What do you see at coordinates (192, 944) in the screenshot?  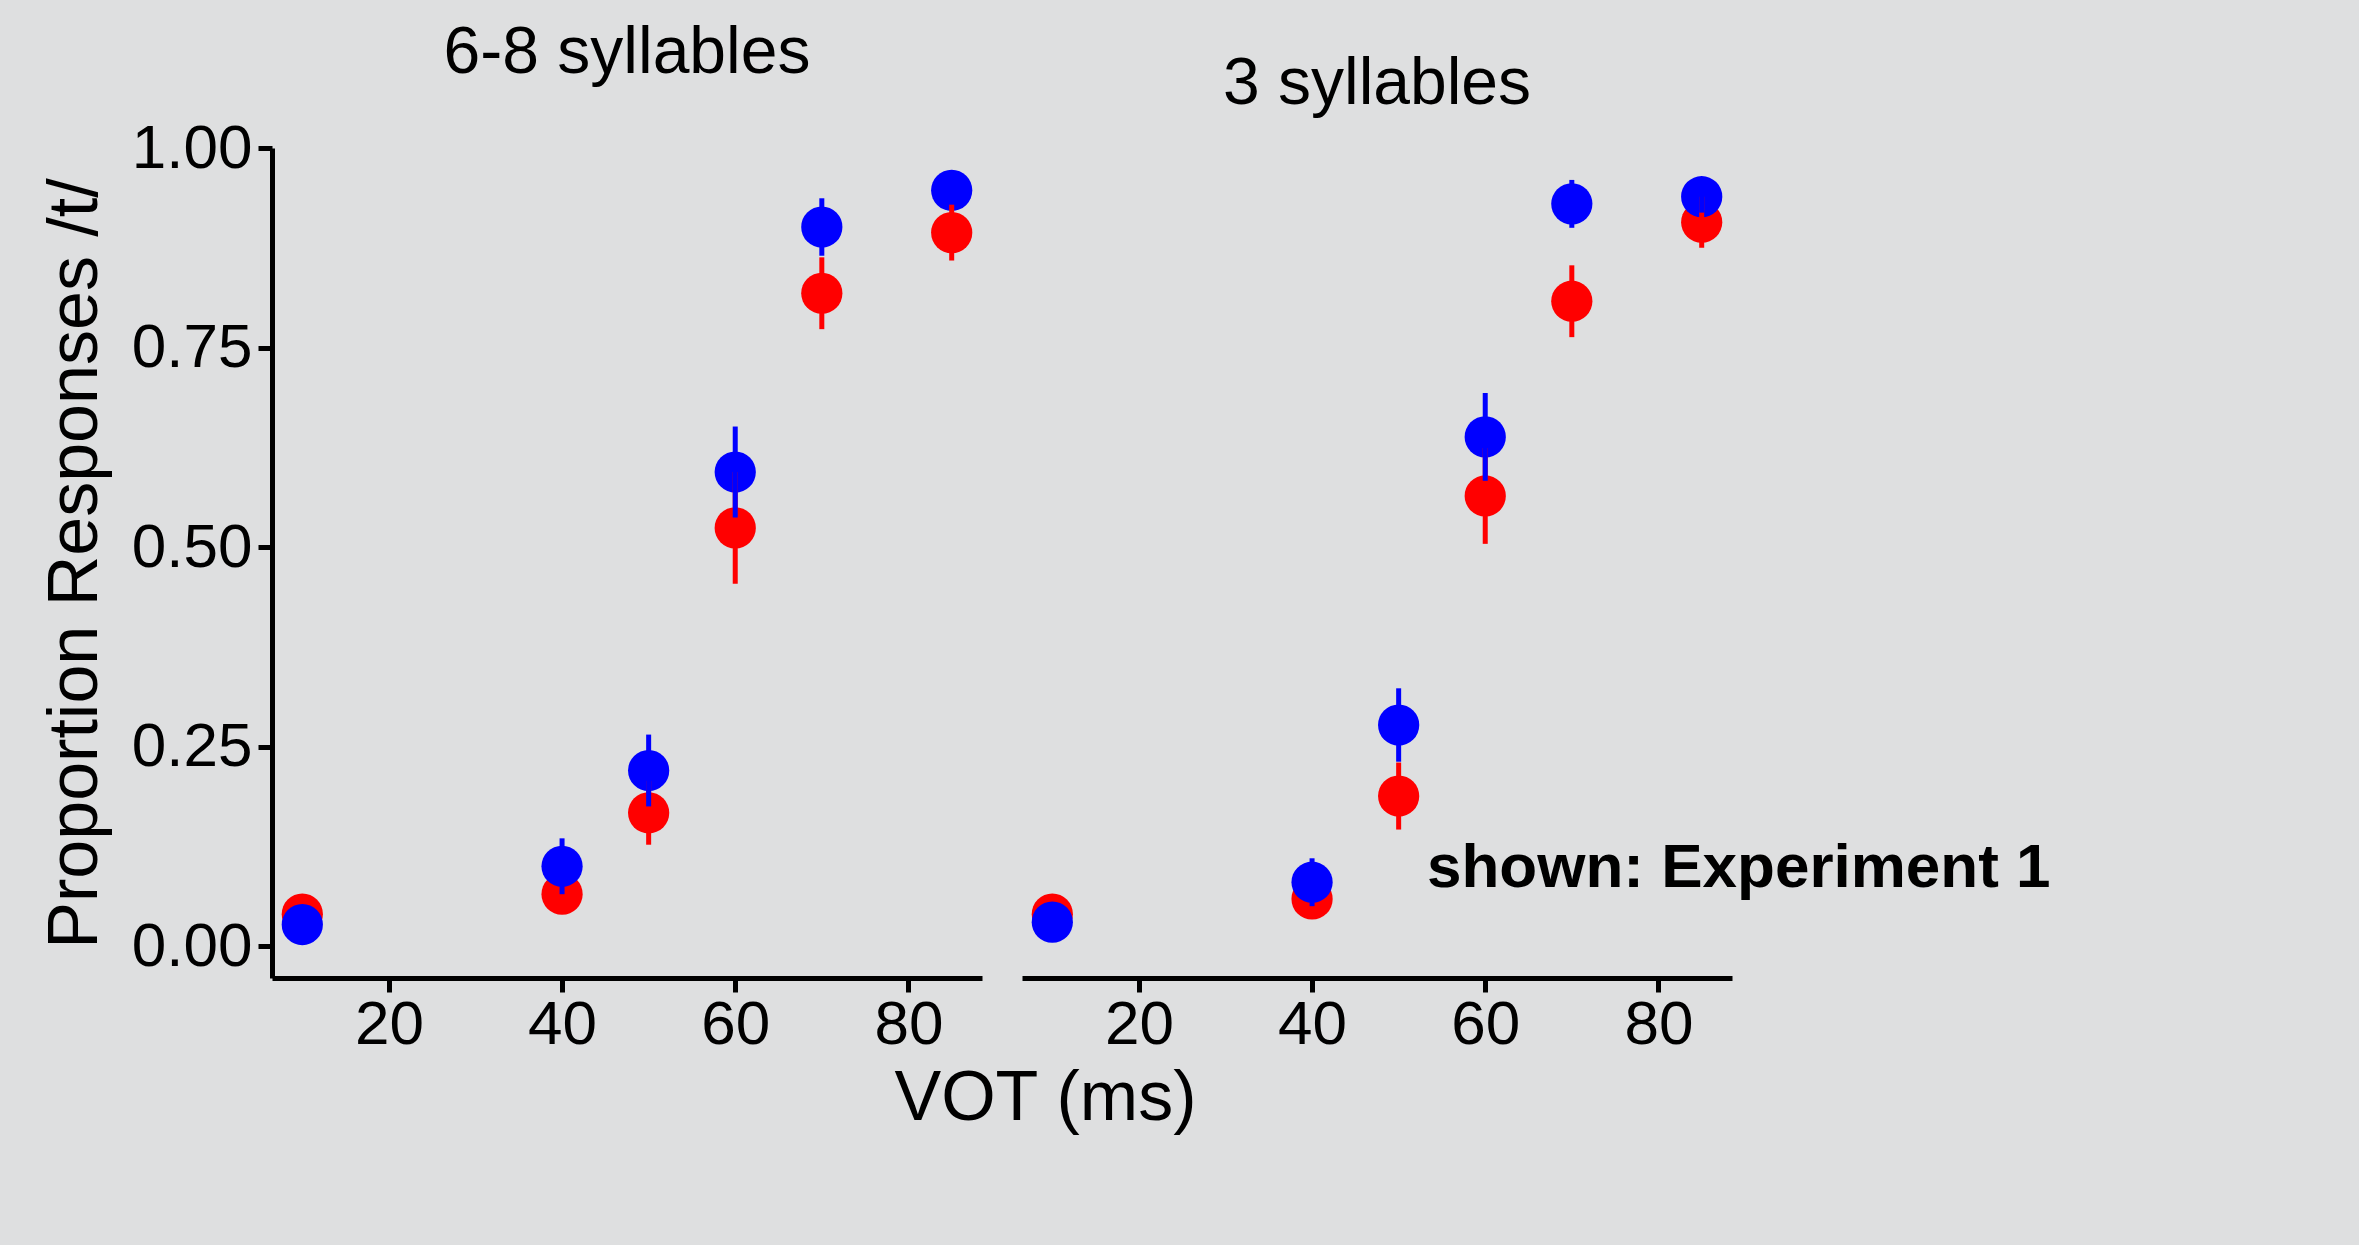 I see `y-tick-label: 0.00` at bounding box center [192, 944].